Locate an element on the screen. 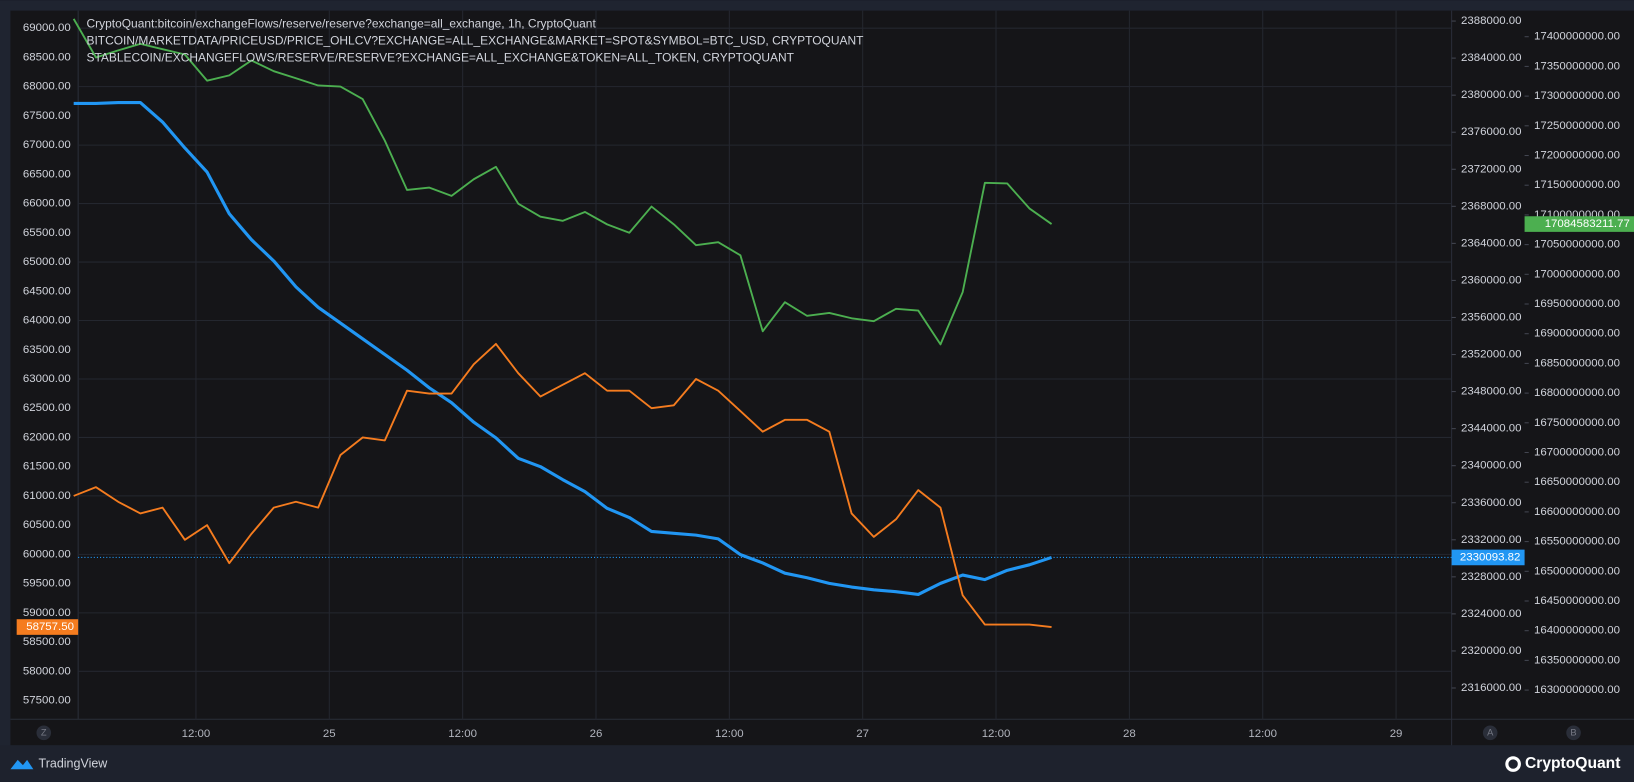 The image size is (1634, 782). y-tick-label: 63500.00 is located at coordinates (47, 350).